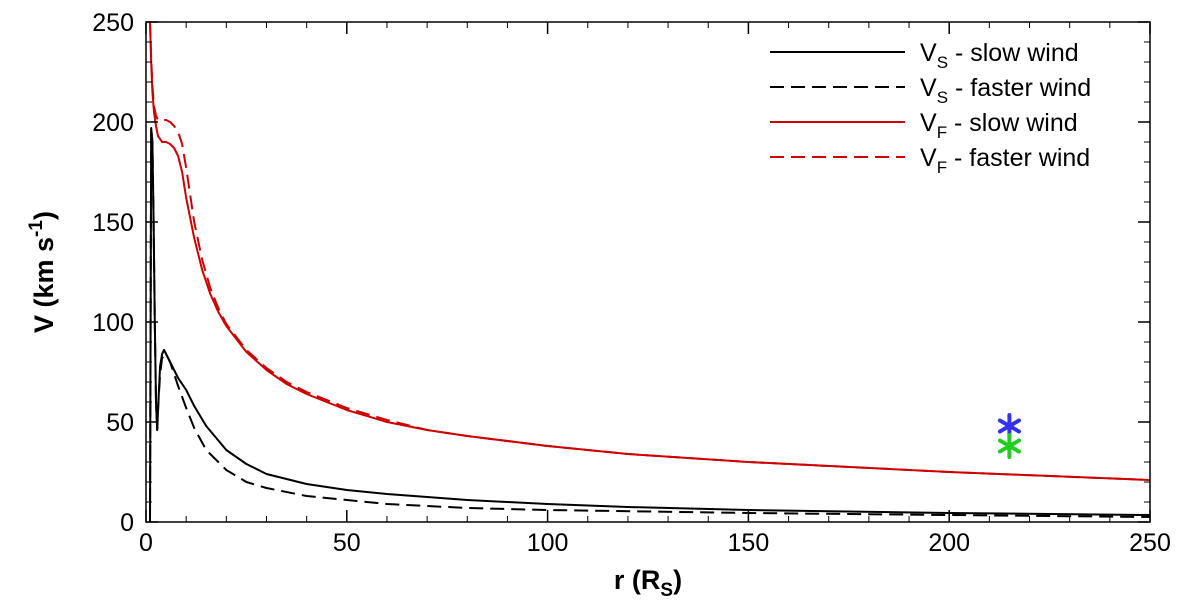 This screenshot has width=1200, height=602. I want to click on y-tick-label: 50, so click(120, 423).